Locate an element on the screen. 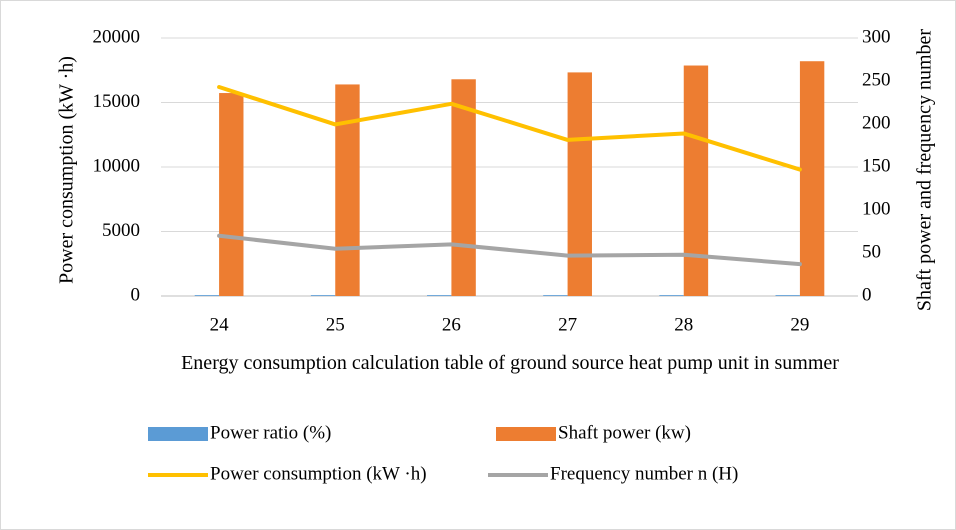 The height and width of the screenshot is (530, 956). y-axis-title: Power consumption (kW ·h) is located at coordinates (67, 170).